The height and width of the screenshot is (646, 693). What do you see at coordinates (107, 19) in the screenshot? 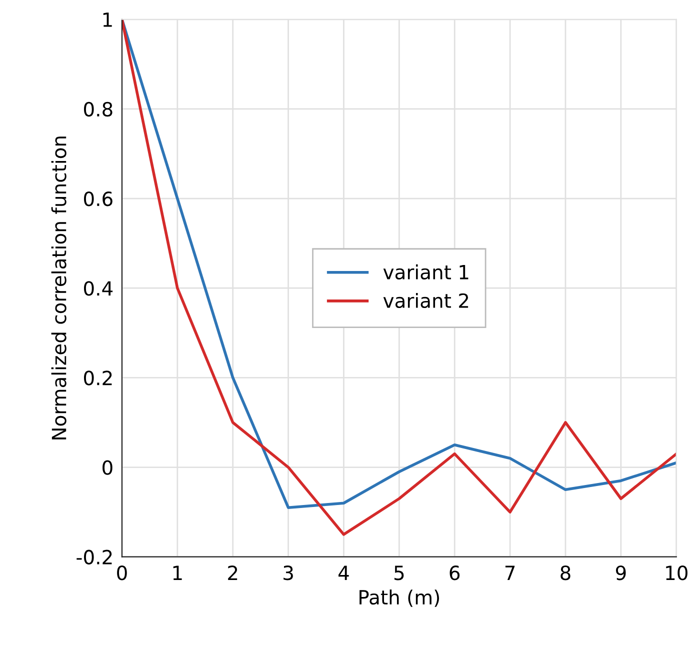
I see `y-tick-label: 1` at bounding box center [107, 19].